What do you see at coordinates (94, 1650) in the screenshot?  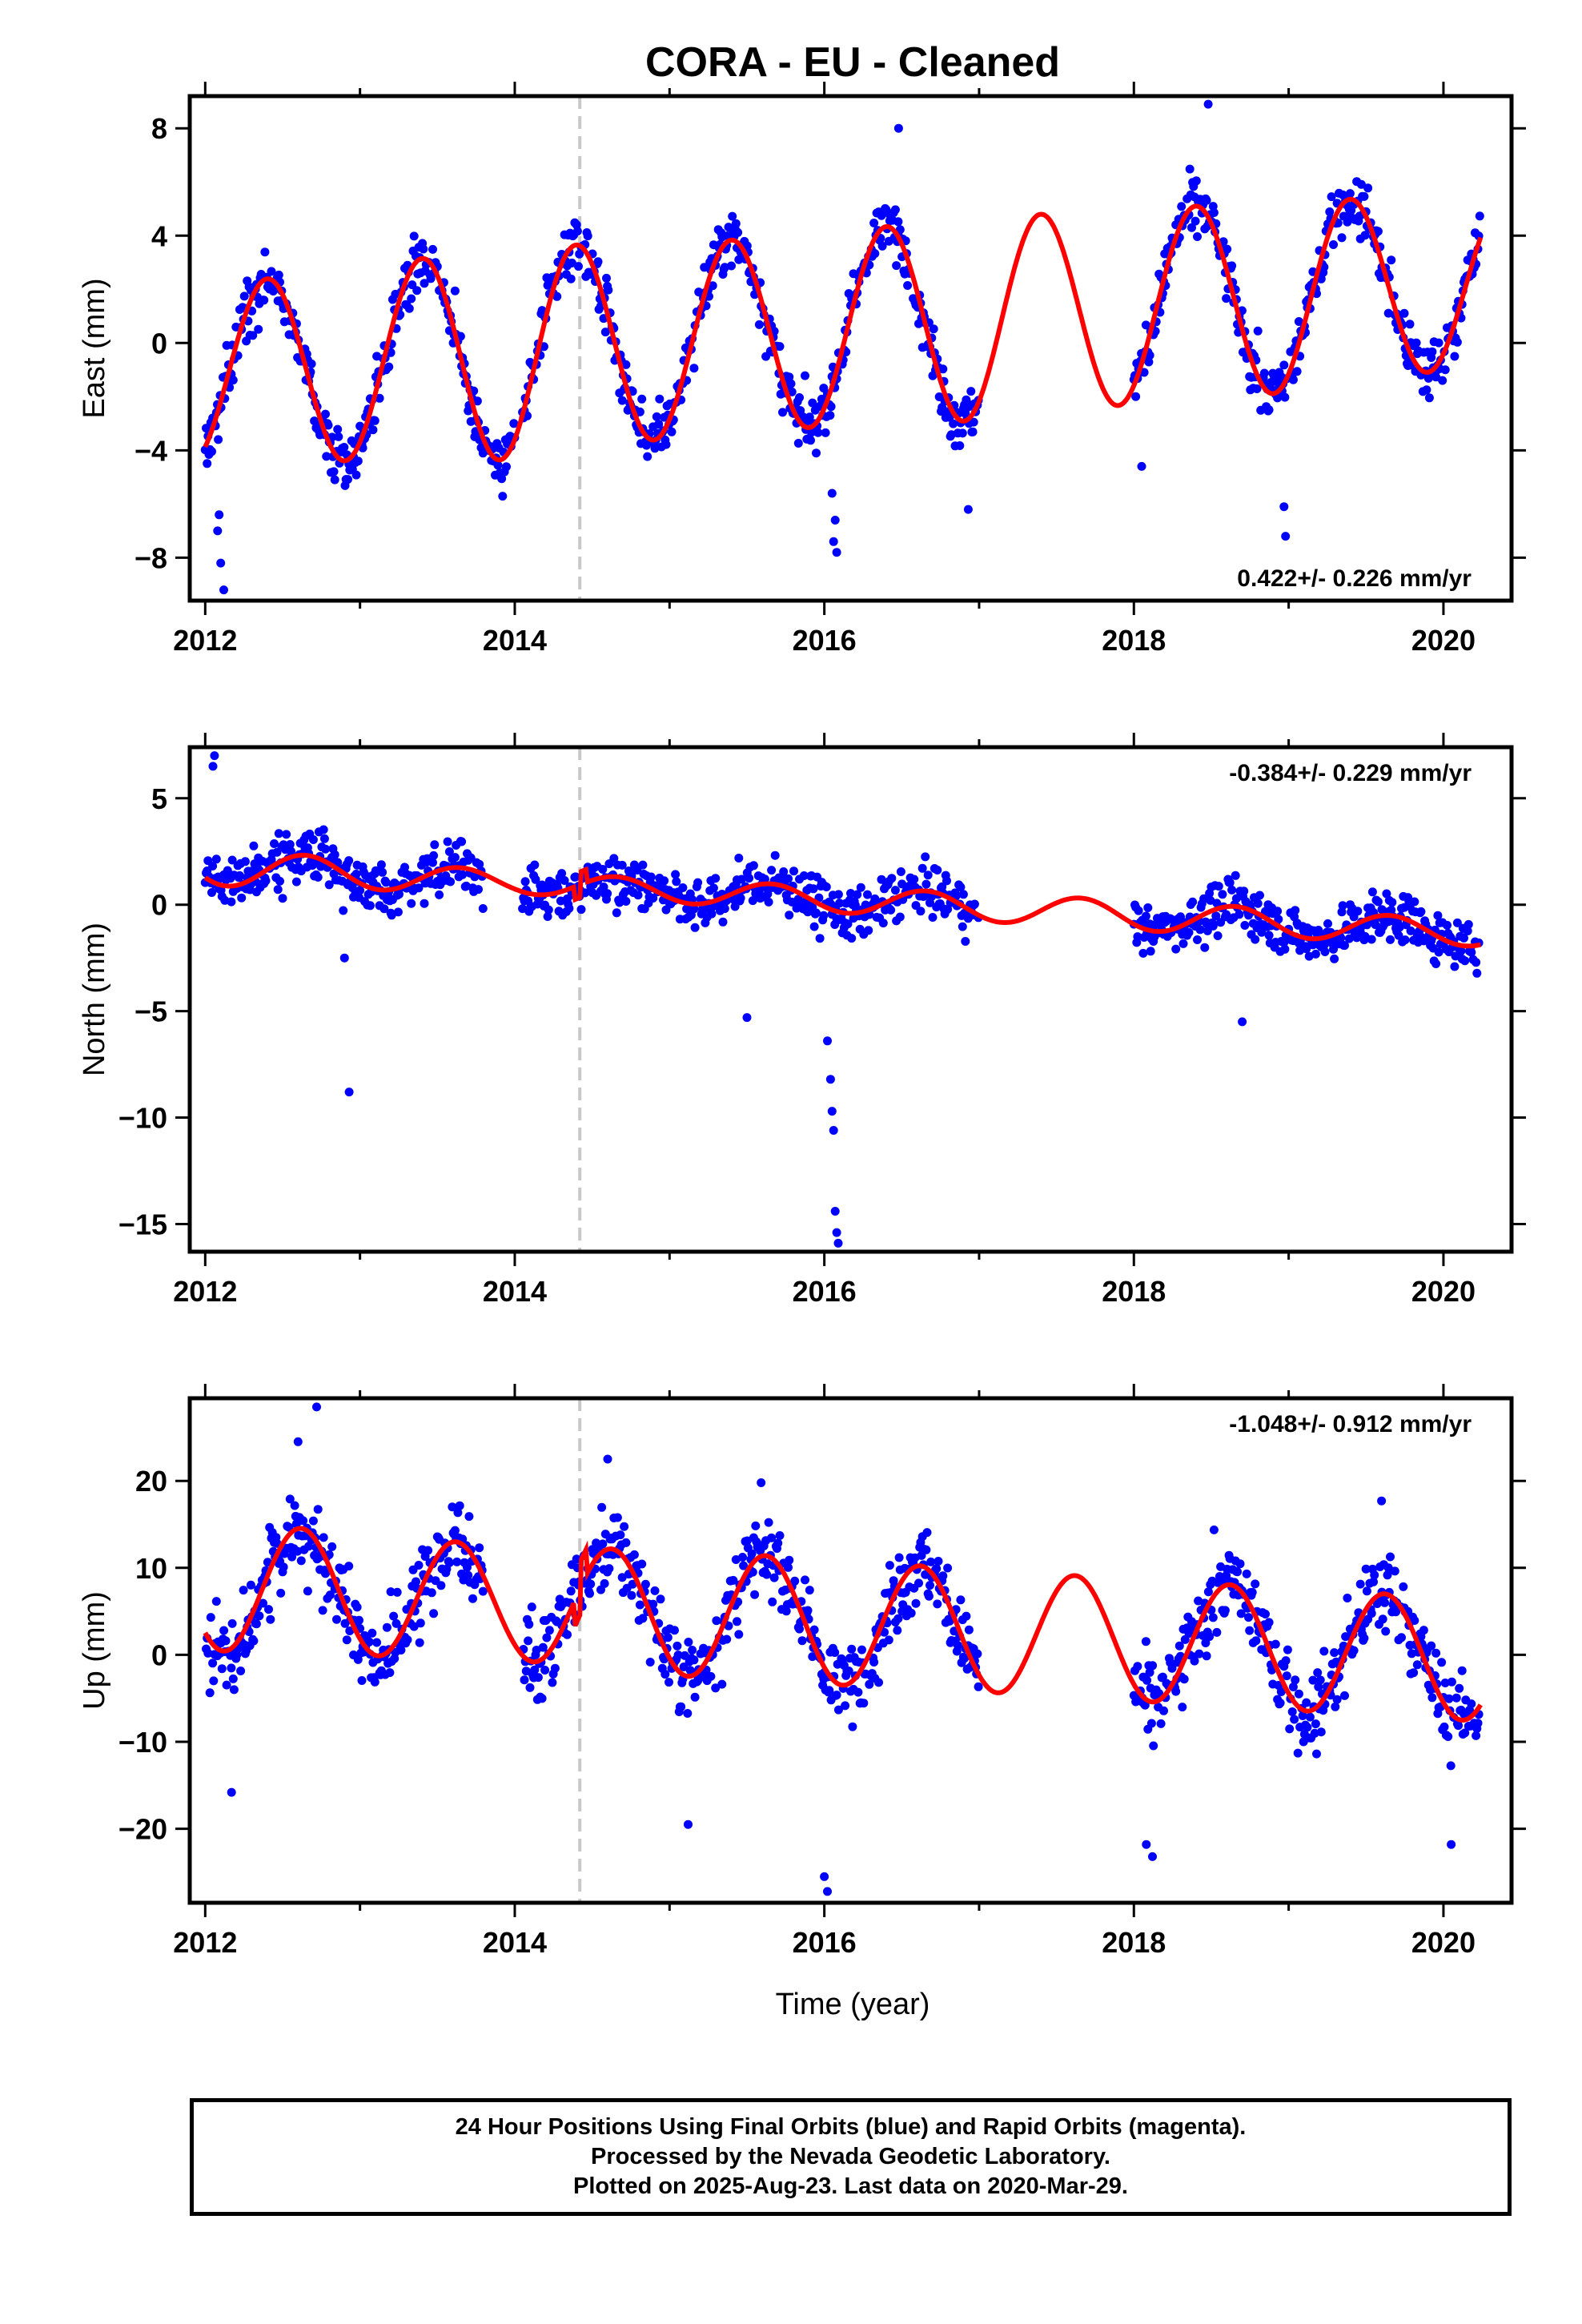 I see `y-axis-label: Up (mm)` at bounding box center [94, 1650].